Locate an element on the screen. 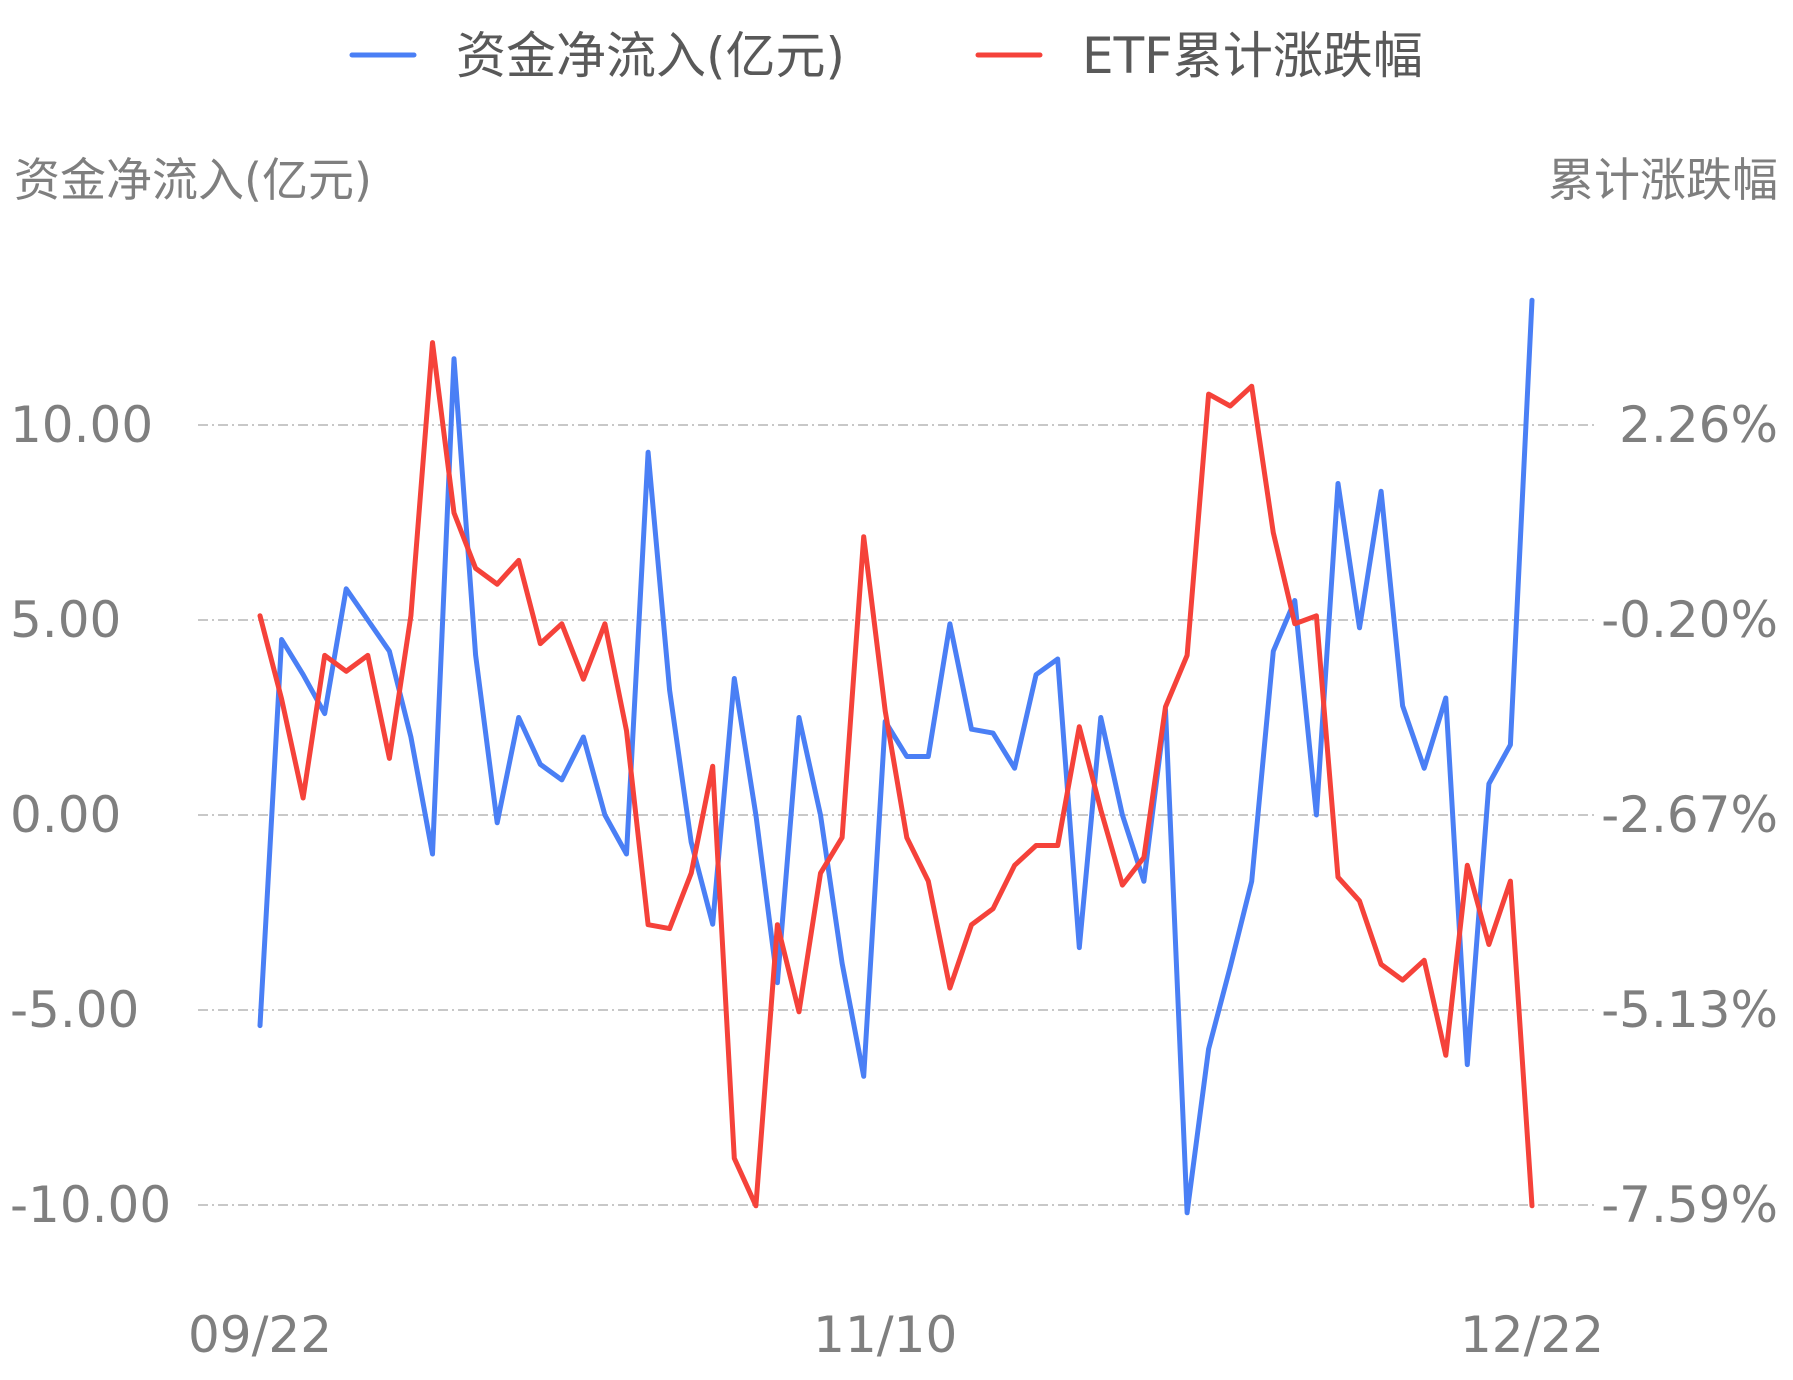 The height and width of the screenshot is (1380, 1793). legend-label: ETF累计涨跌幅 is located at coordinates (1252, 56).